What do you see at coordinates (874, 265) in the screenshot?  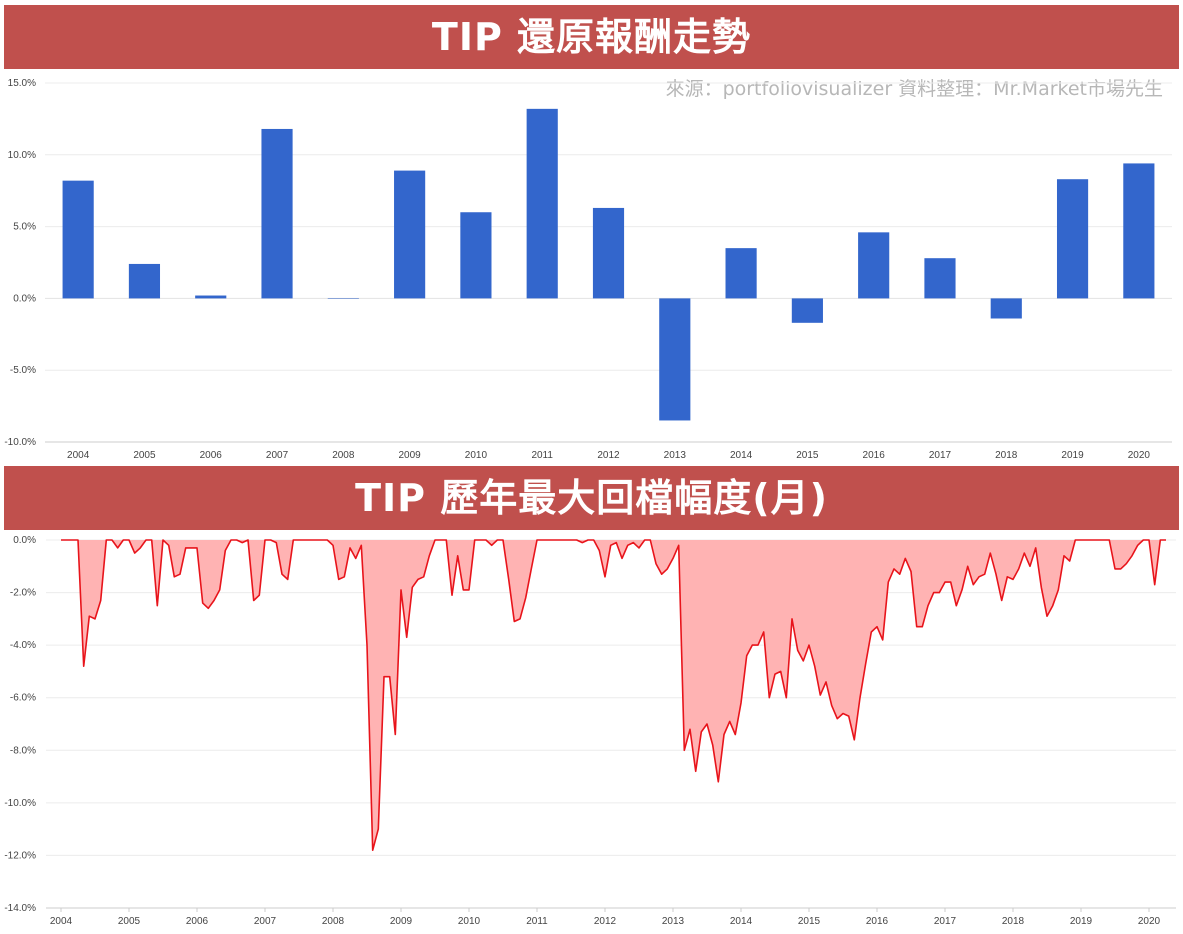 I see `bar-2016` at bounding box center [874, 265].